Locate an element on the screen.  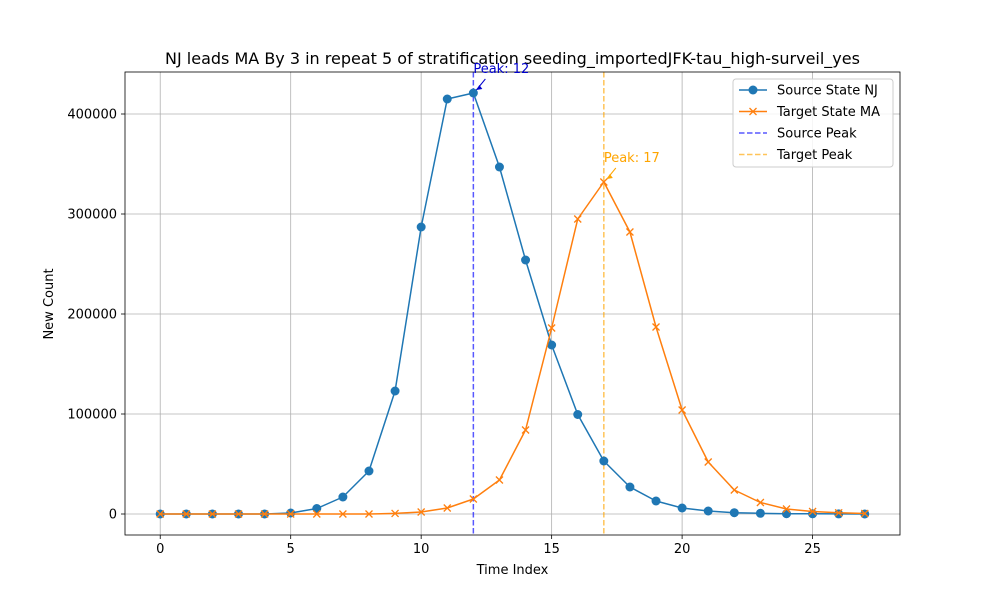
x-tick-label: 15 is located at coordinates (551, 549).